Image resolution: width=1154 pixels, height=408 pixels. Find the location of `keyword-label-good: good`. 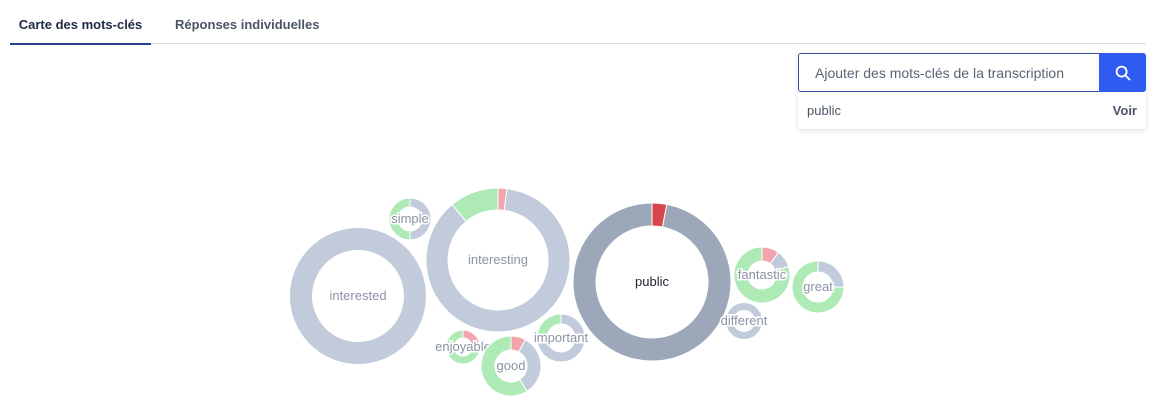

keyword-label-good: good is located at coordinates (511, 365).